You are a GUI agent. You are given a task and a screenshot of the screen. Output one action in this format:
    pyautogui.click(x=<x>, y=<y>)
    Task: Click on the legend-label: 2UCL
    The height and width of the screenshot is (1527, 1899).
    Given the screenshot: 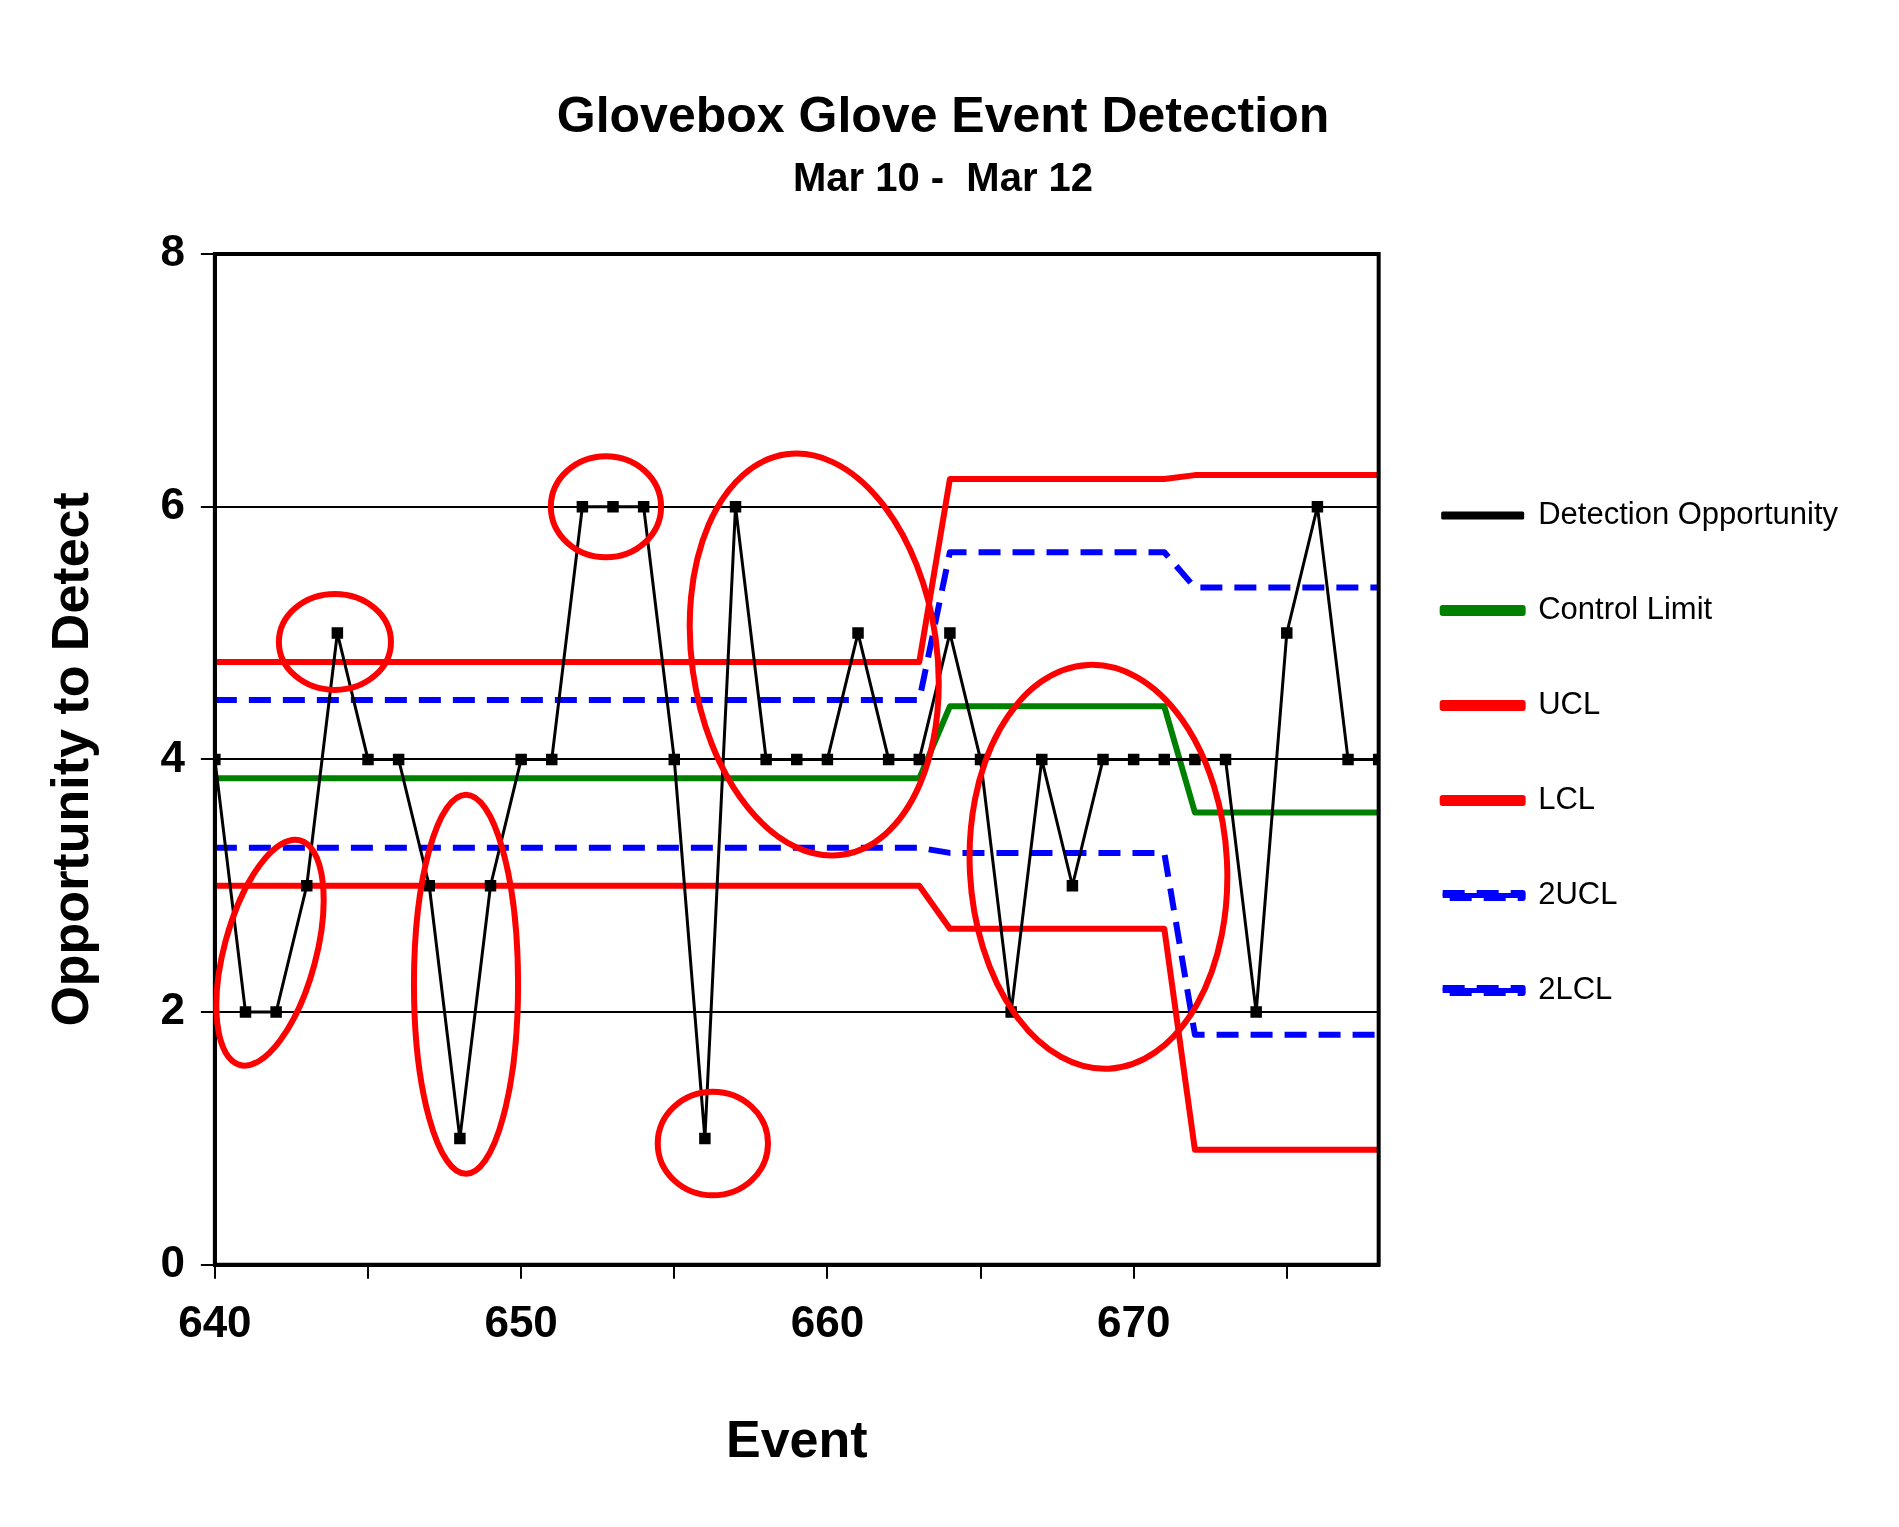 What is the action you would take?
    pyautogui.click(x=1578, y=894)
    